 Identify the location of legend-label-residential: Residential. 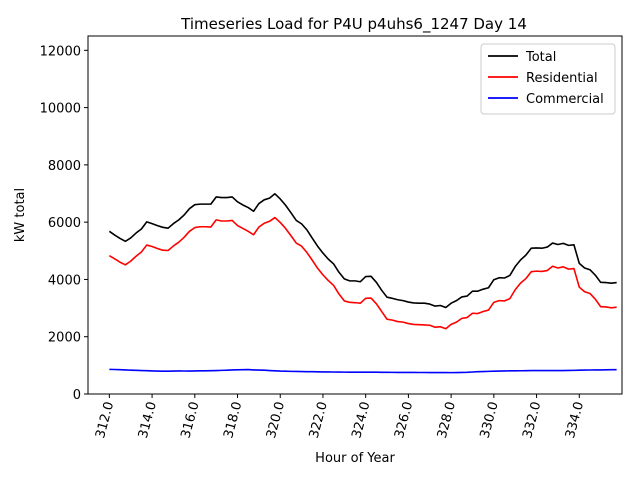
(562, 78).